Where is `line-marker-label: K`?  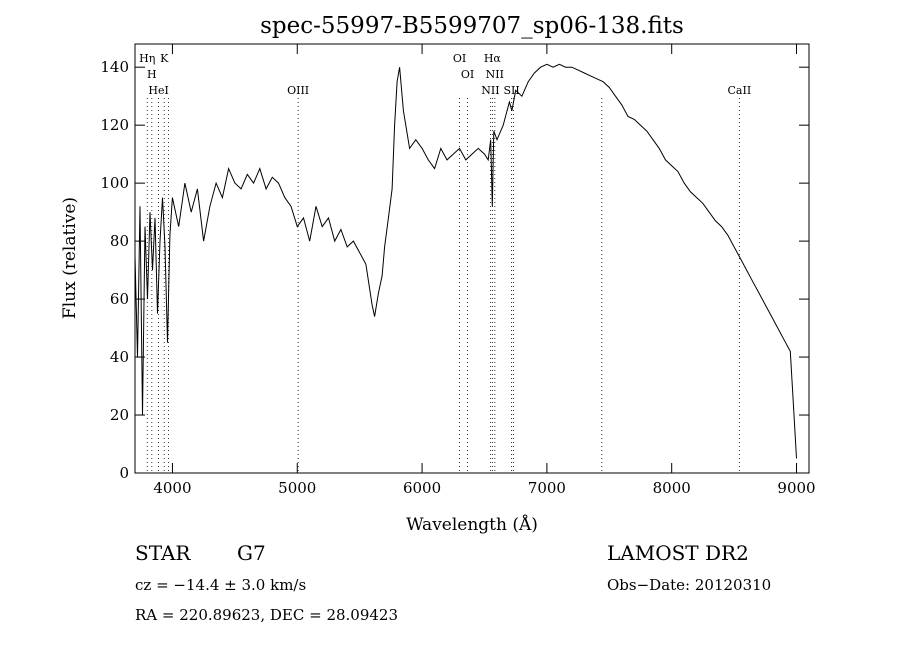 line-marker-label: K is located at coordinates (164, 58).